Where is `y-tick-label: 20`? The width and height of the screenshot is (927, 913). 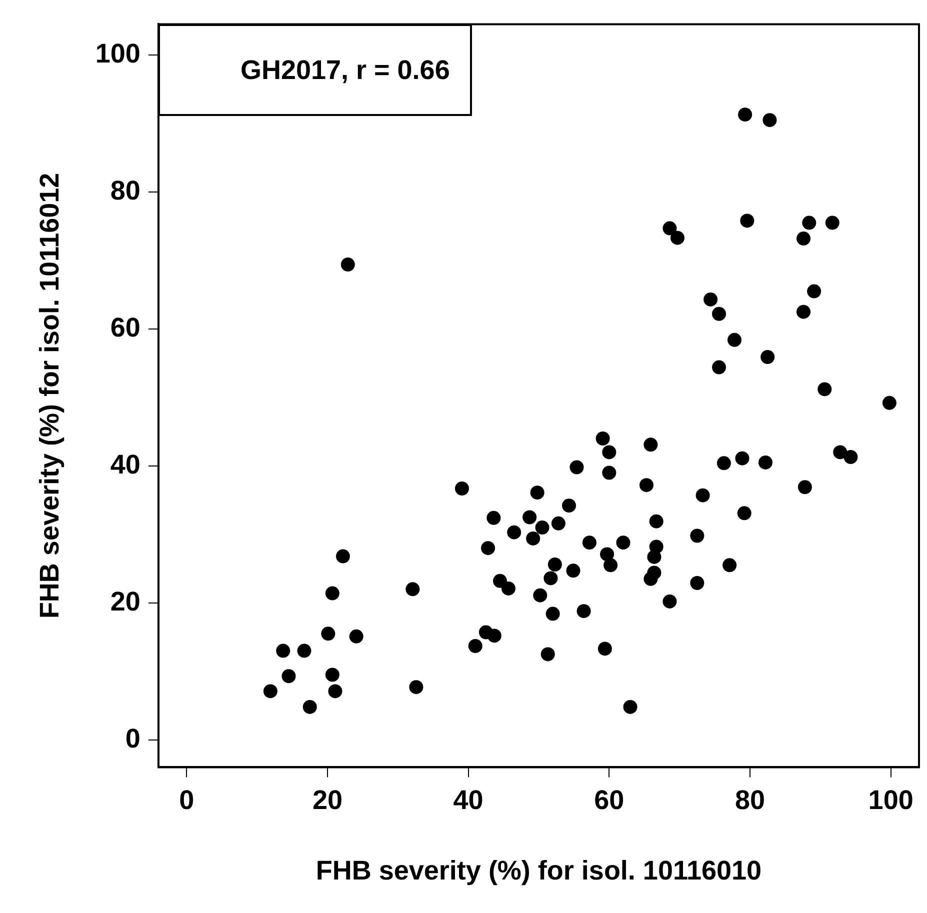 y-tick-label: 20 is located at coordinates (125, 601).